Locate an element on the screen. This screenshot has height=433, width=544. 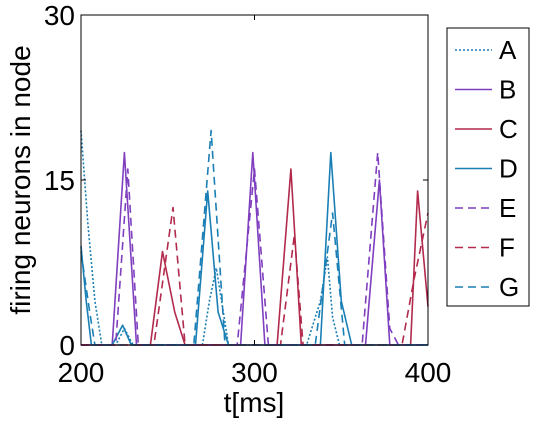
x-tick-label: 200 is located at coordinates (81, 372).